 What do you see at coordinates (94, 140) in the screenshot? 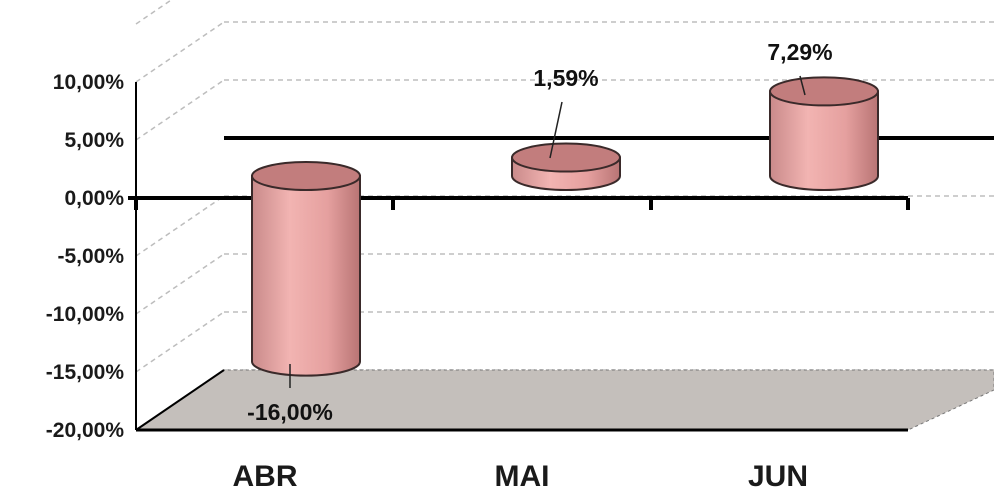
I see `y-tick-label: 5,00%` at bounding box center [94, 140].